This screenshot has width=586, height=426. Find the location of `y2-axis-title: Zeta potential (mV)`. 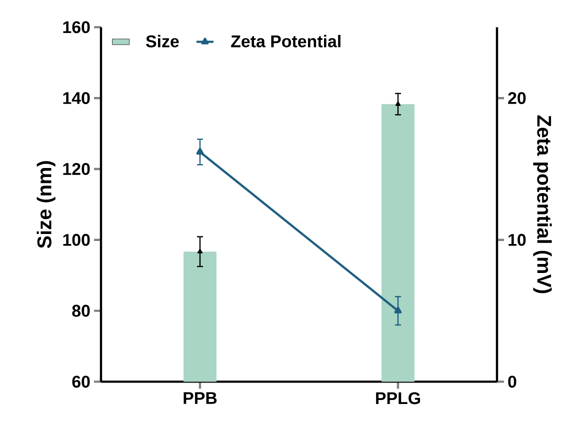

y2-axis-title: Zeta potential (mV) is located at coordinates (542, 204).